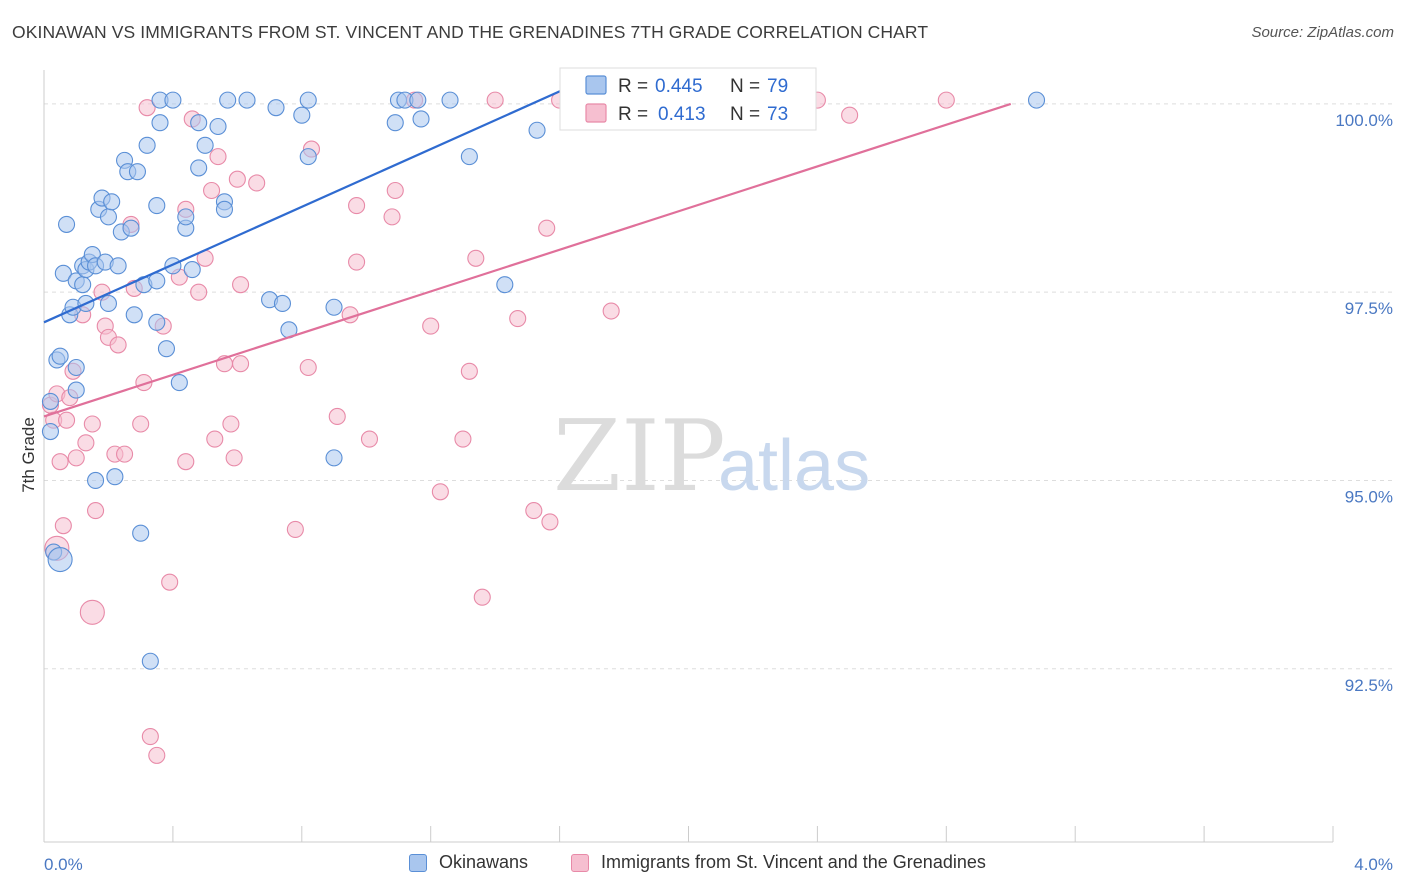 This screenshot has height=892, width=1406. I want to click on y-axis-label: 7th Grade, so click(28, 455).